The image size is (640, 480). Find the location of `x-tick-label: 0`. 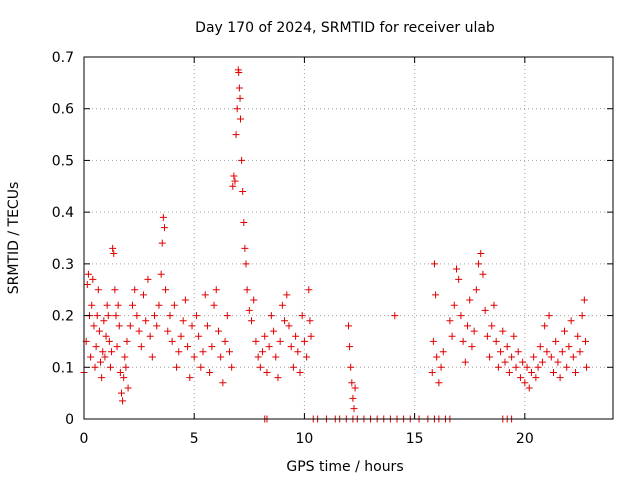

x-tick-label: 0 is located at coordinates (84, 439).